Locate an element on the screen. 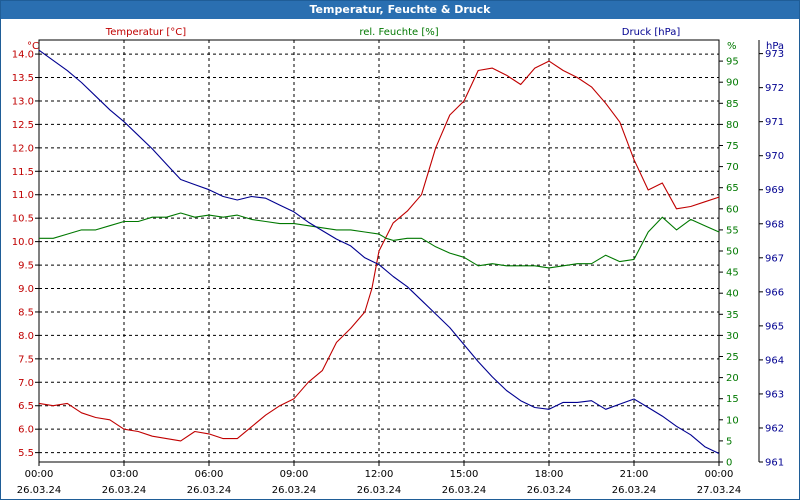  humidity-tick-label: 40 is located at coordinates (732, 294).